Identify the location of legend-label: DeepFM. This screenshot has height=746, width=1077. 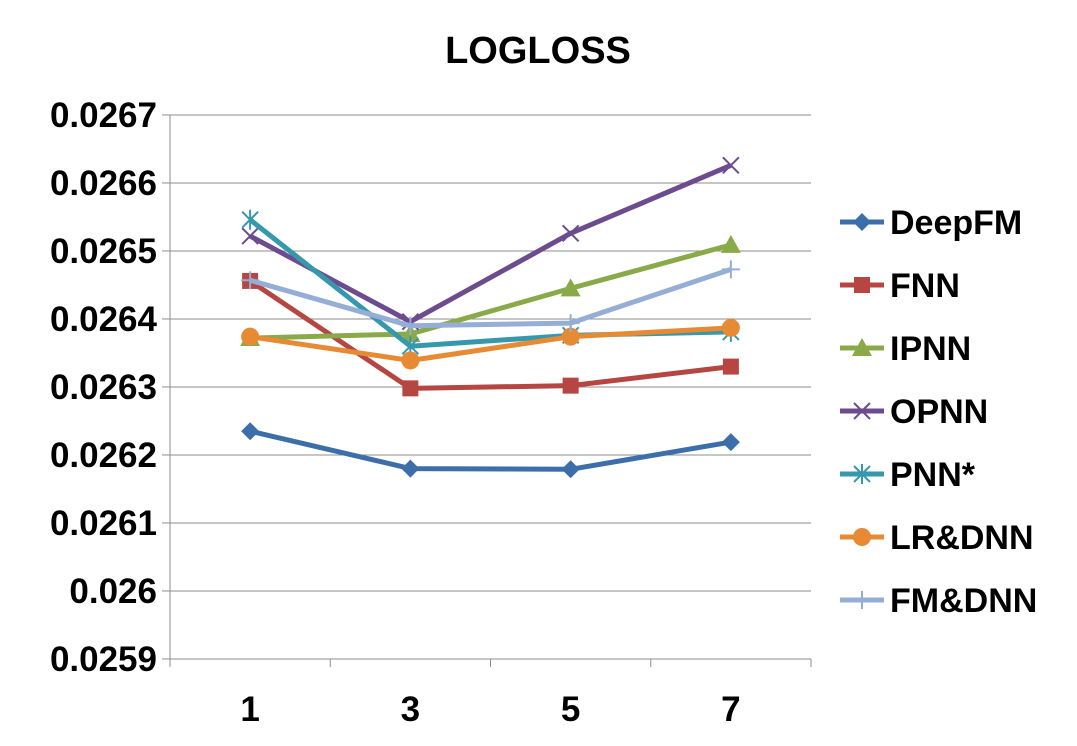
(956, 223).